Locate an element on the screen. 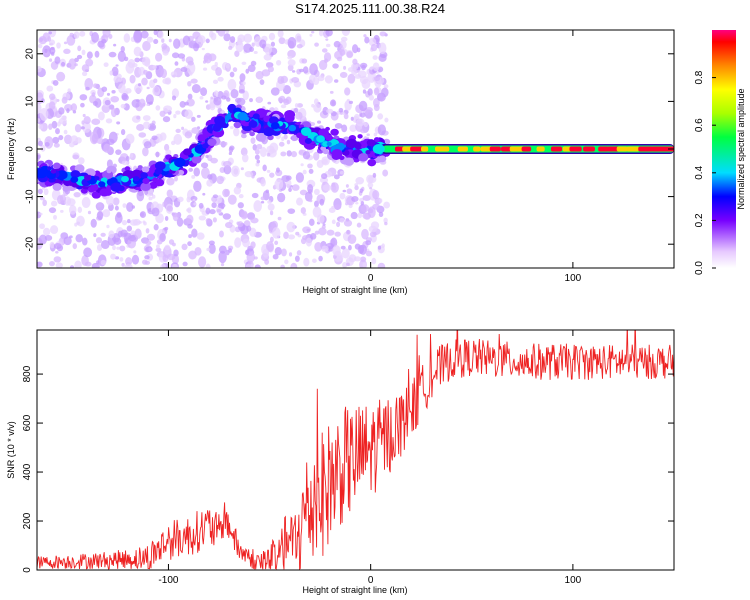  colorbar-gradient is located at coordinates (724, 149).